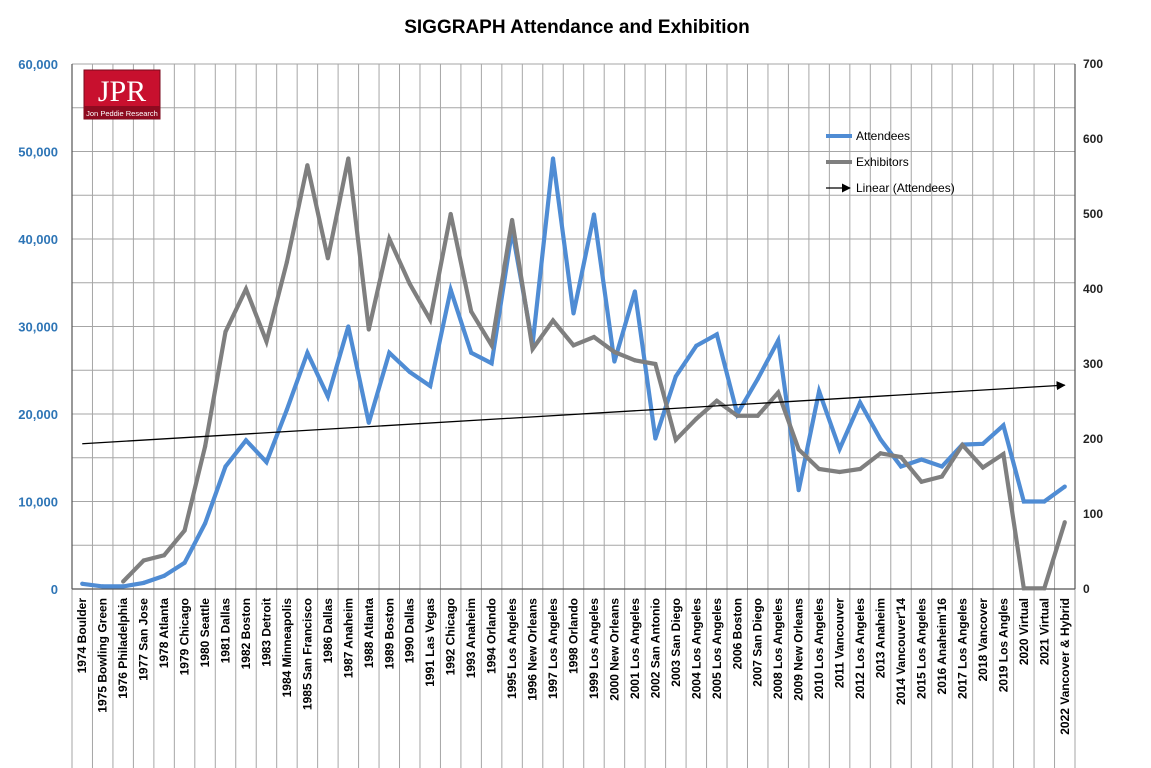 The width and height of the screenshot is (1151, 768). Describe the element at coordinates (38, 64) in the screenshot. I see `left-tick-label: 60,000` at that location.